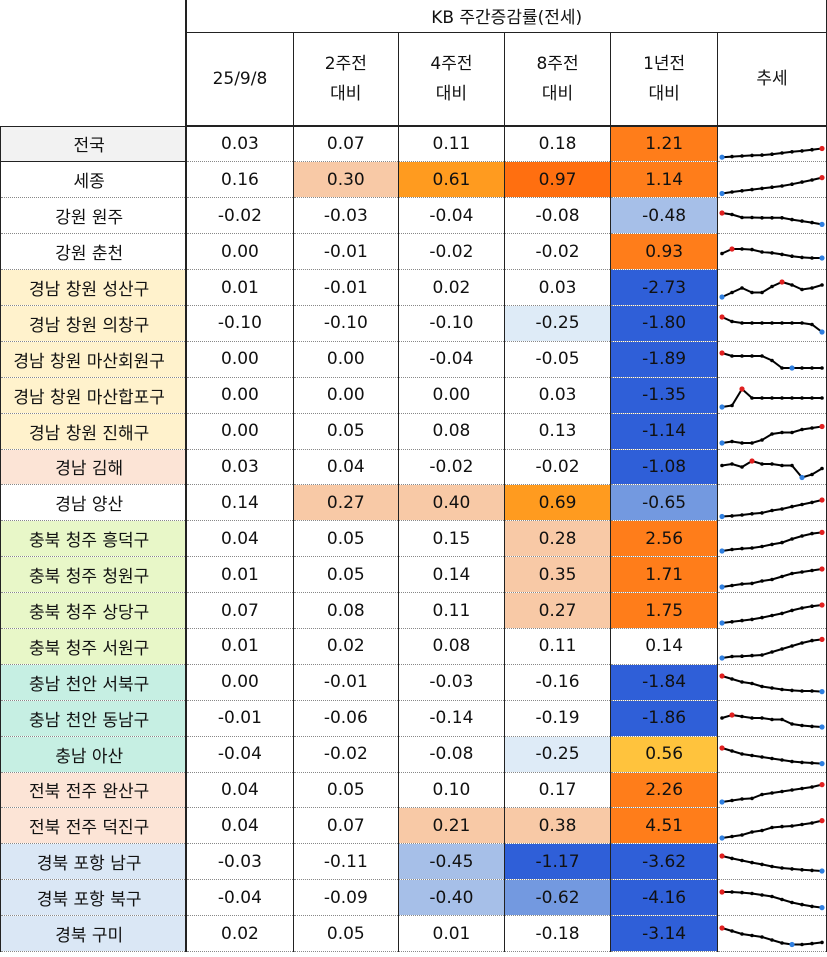 The image size is (827, 957). I want to click on value-cell: -0.04, so click(240, 898).